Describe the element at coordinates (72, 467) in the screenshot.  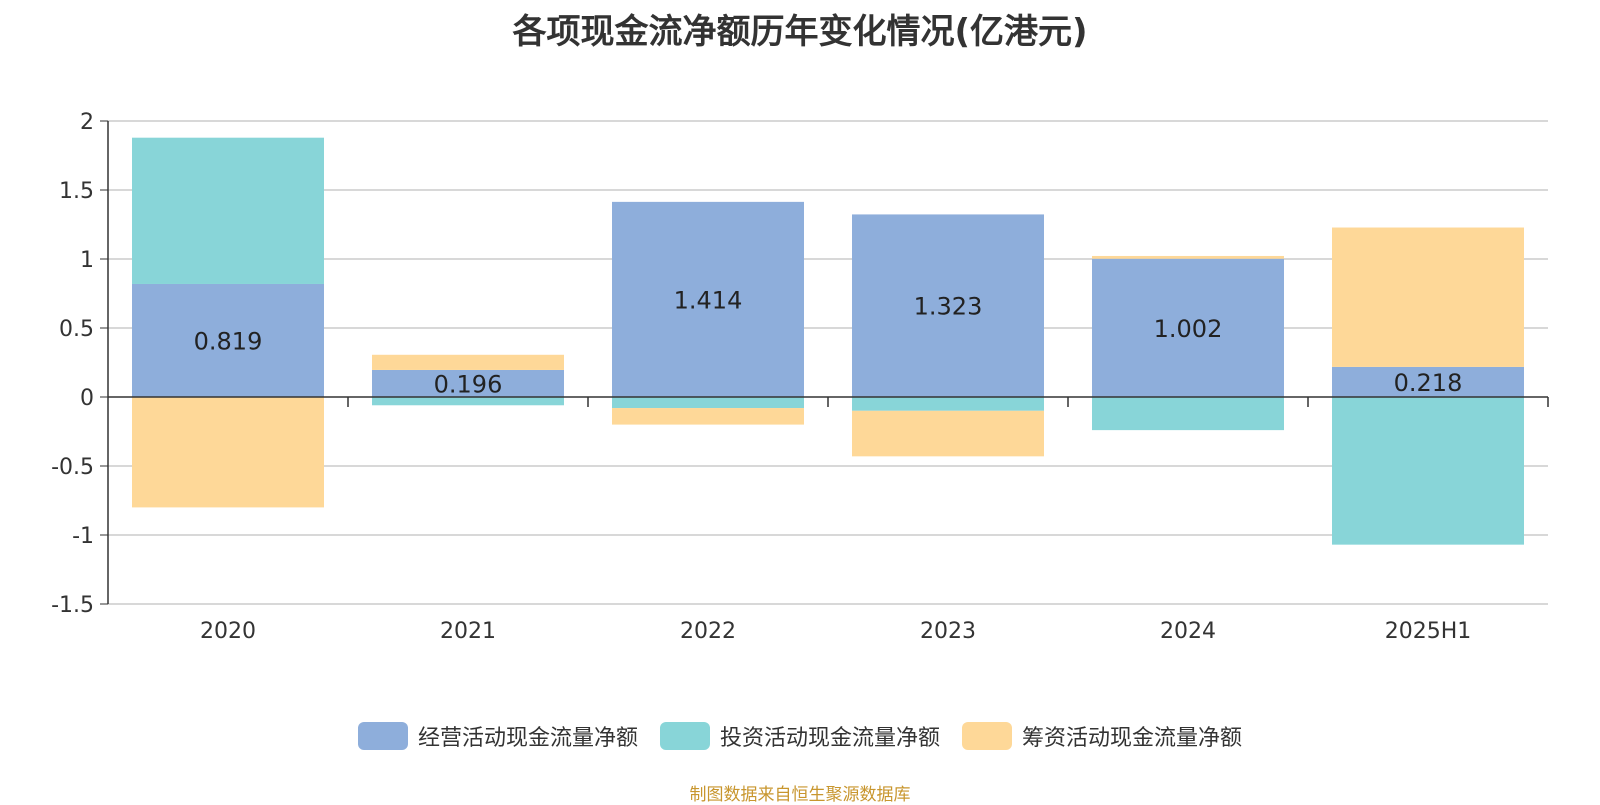
I see `y-tick-label: -0.5` at that location.